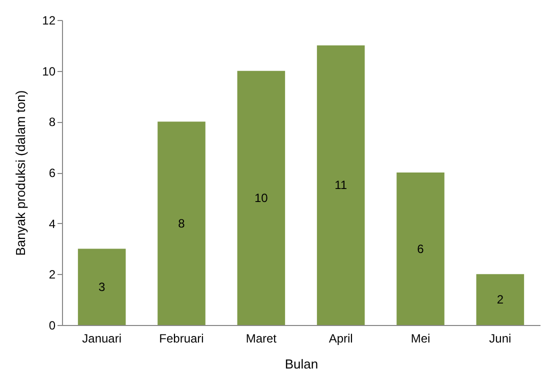 The image size is (554, 383). I want to click on x-tick-label: Juni, so click(500, 339).